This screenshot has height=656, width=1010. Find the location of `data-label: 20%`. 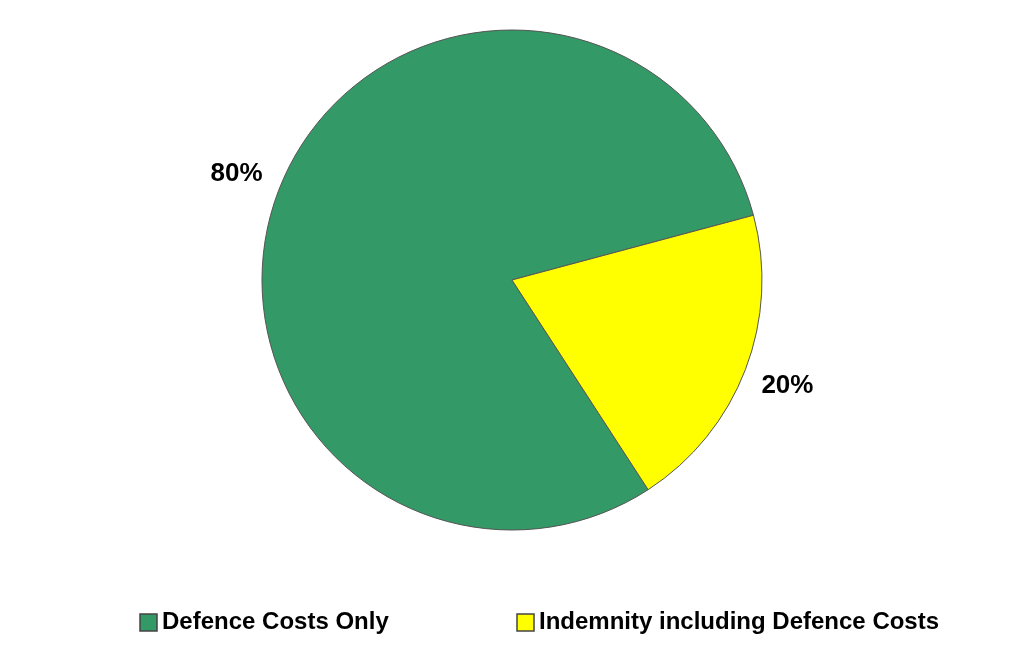

data-label: 20% is located at coordinates (787, 383).